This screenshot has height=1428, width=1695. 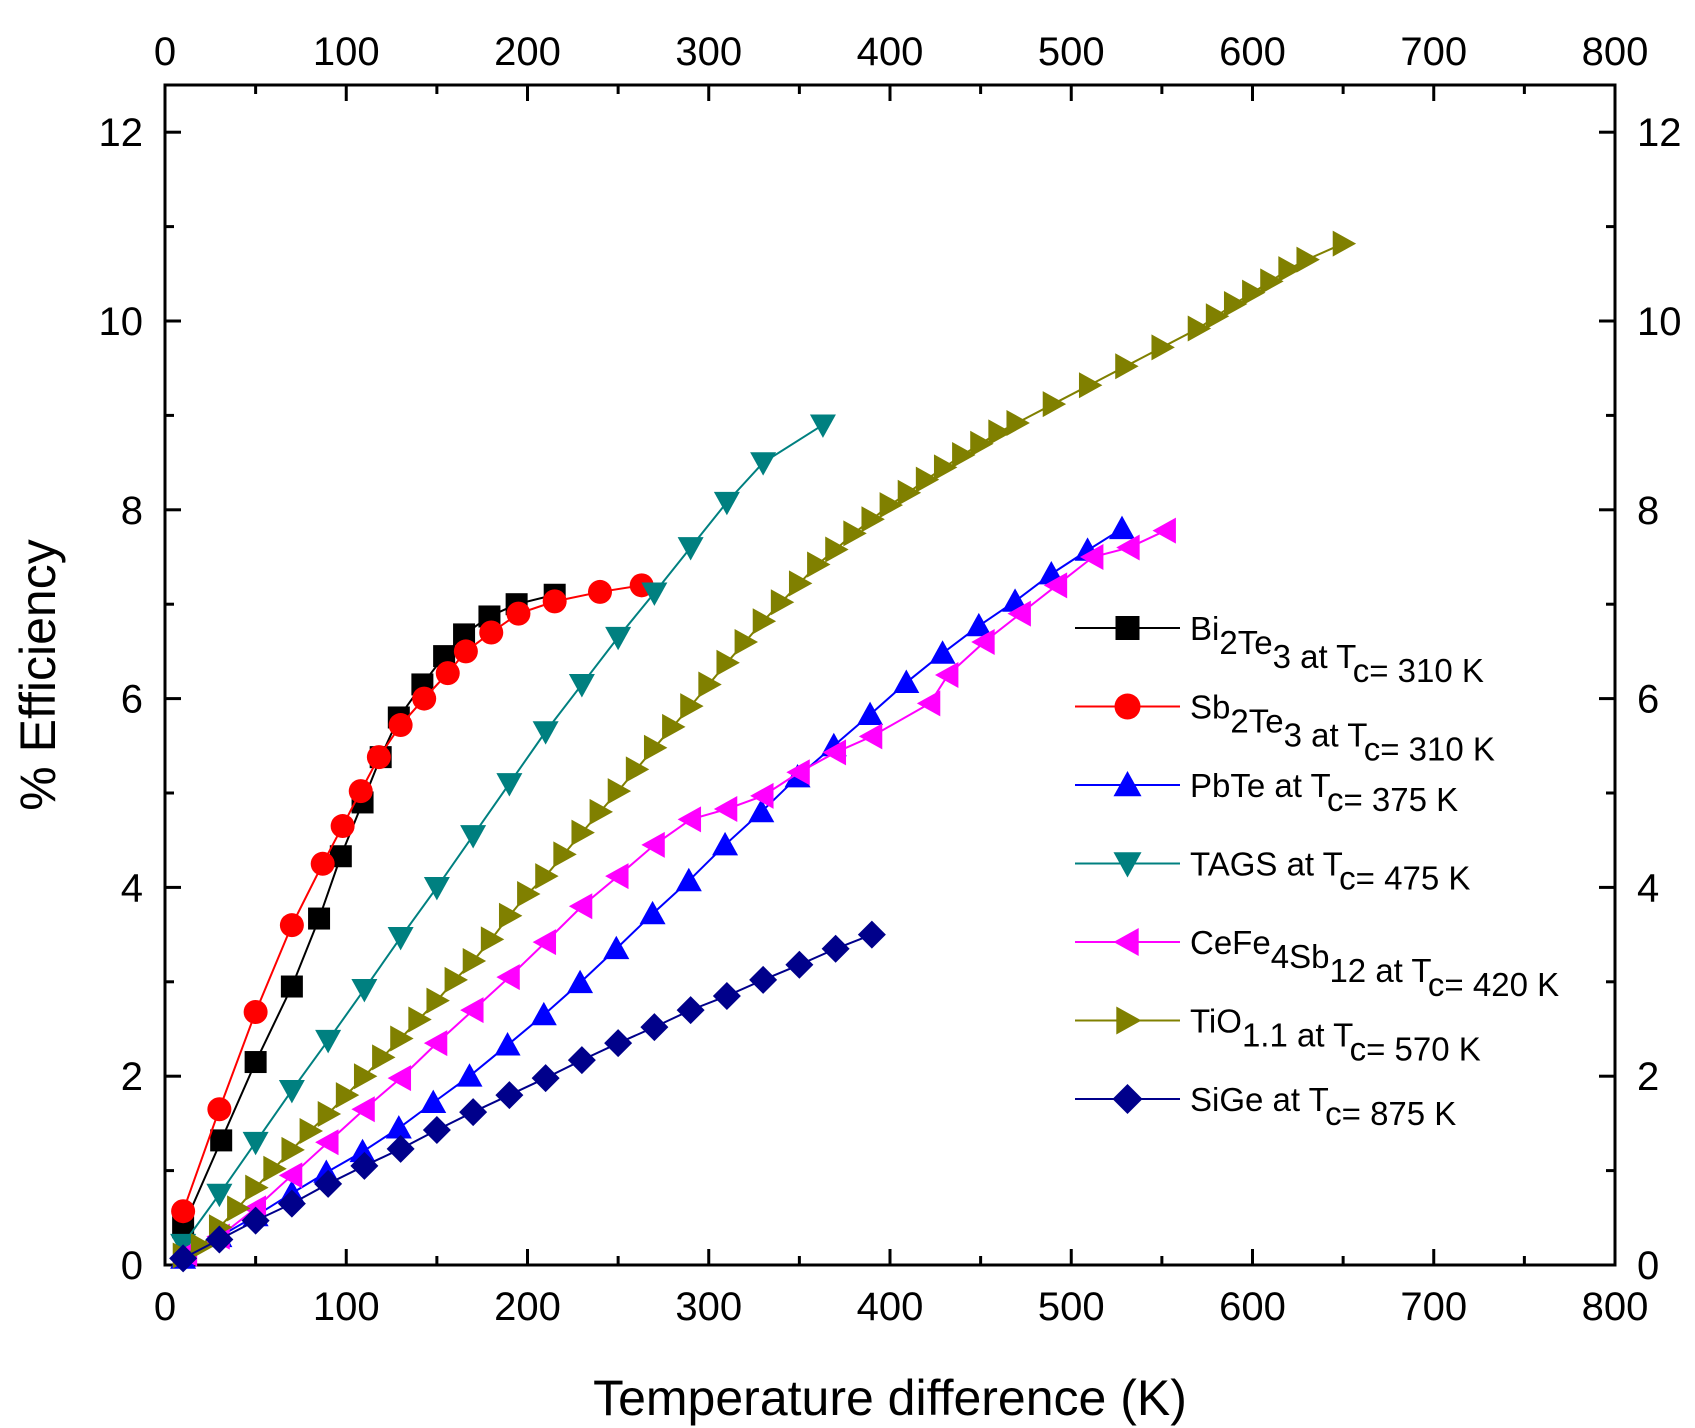 What do you see at coordinates (1071, 52) in the screenshot?
I see `x-tick-label-top: 500` at bounding box center [1071, 52].